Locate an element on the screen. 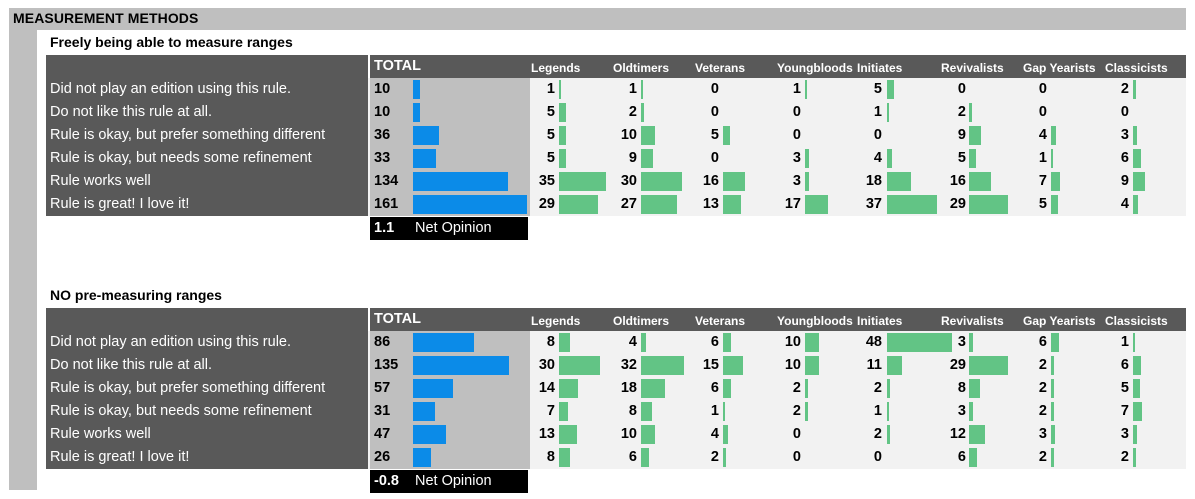 Image resolution: width=1195 pixels, height=499 pixels. group-value: 48 is located at coordinates (873, 342).